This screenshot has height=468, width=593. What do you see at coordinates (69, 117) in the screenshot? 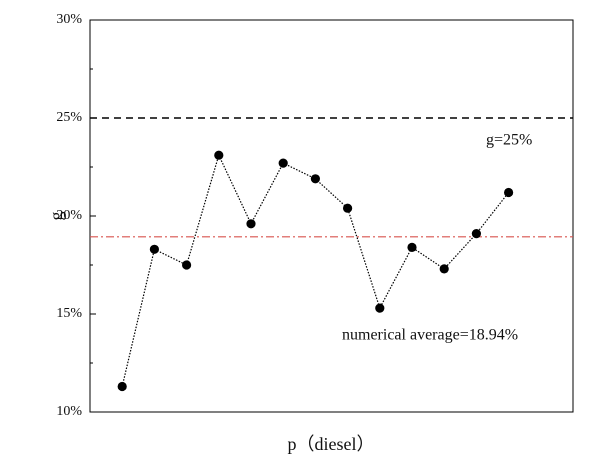
I see `y-tick-label: 25%` at bounding box center [69, 117].